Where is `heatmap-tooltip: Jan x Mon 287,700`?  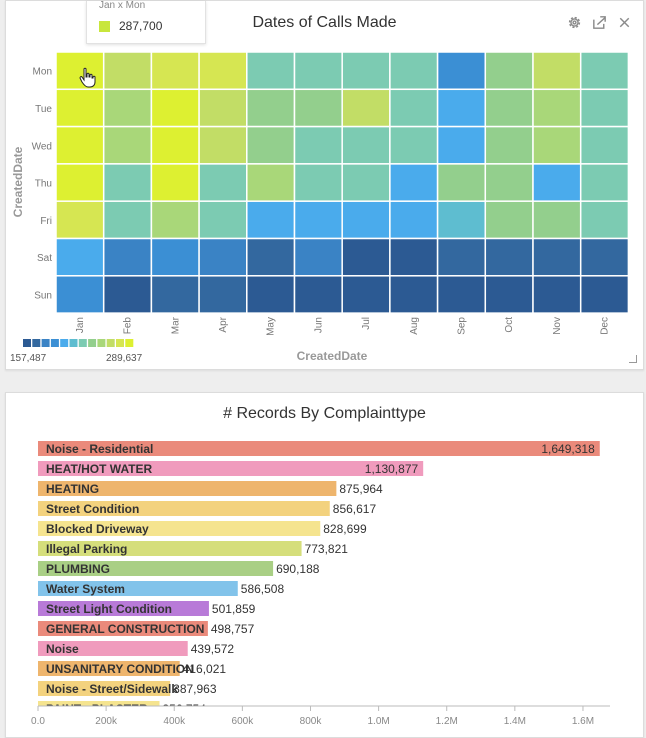
heatmap-tooltip: Jan x Mon 287,700 is located at coordinates (146, 22).